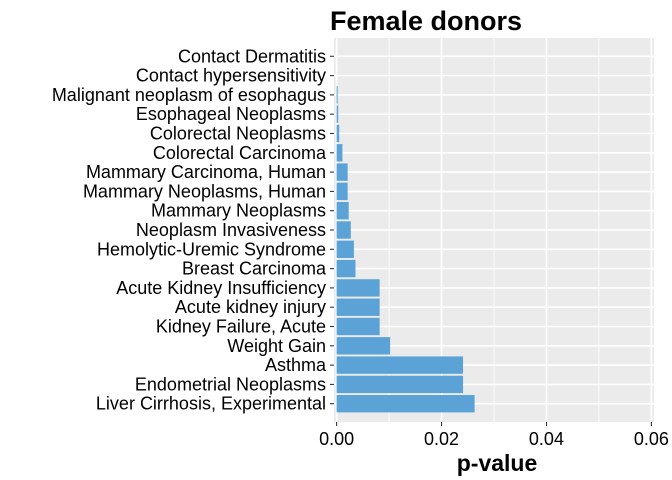  I want to click on x-axis-labels: 0.00 0.02 0.04 0.06, so click(494, 439).